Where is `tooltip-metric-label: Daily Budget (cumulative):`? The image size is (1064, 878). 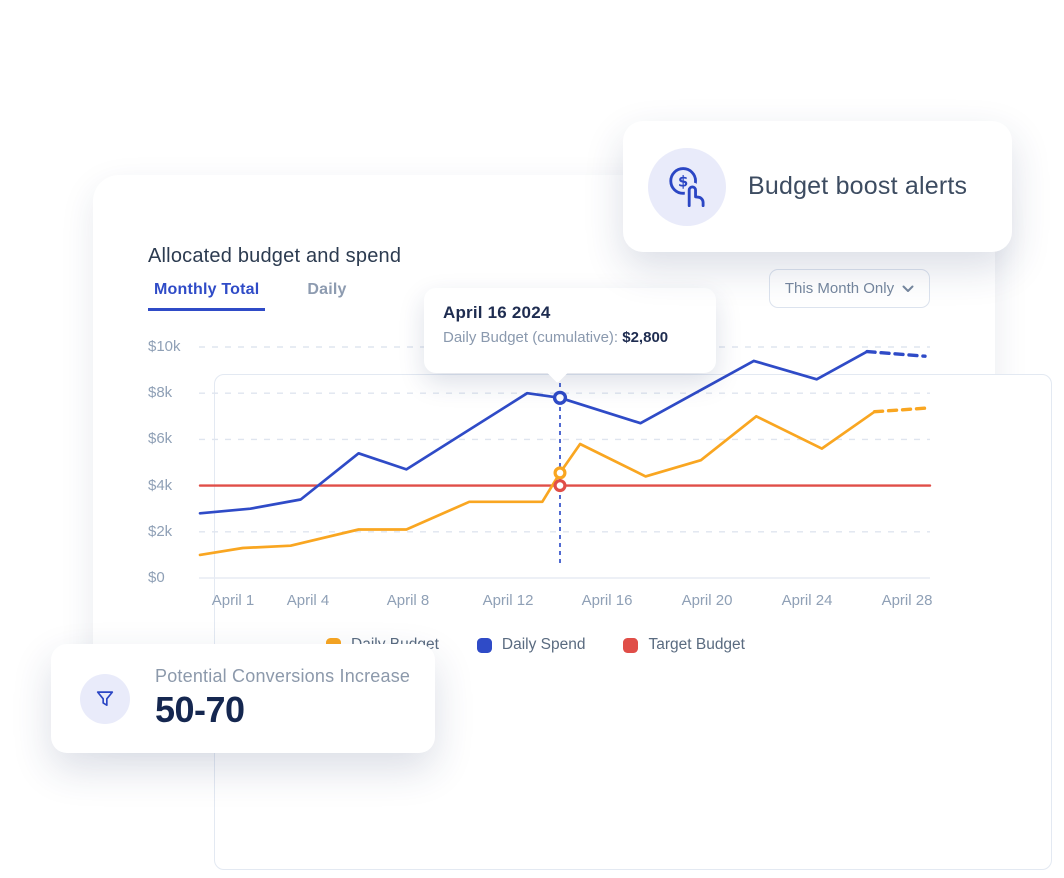
tooltip-metric-label: Daily Budget (cumulative): is located at coordinates (531, 337).